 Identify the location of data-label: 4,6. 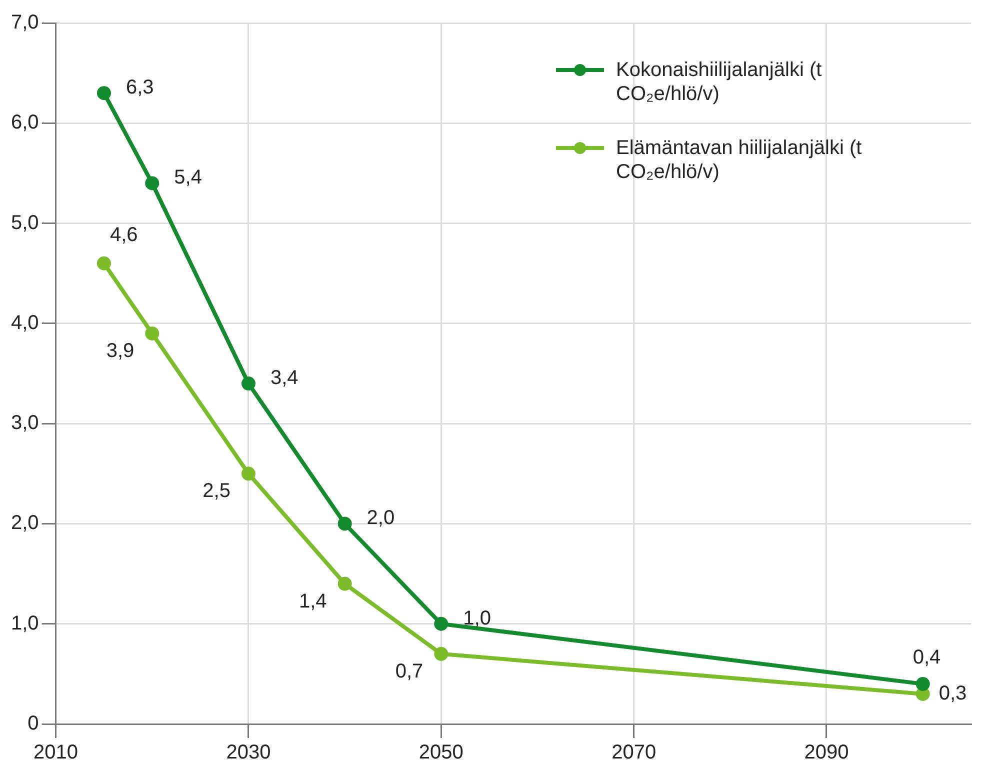
(124, 235).